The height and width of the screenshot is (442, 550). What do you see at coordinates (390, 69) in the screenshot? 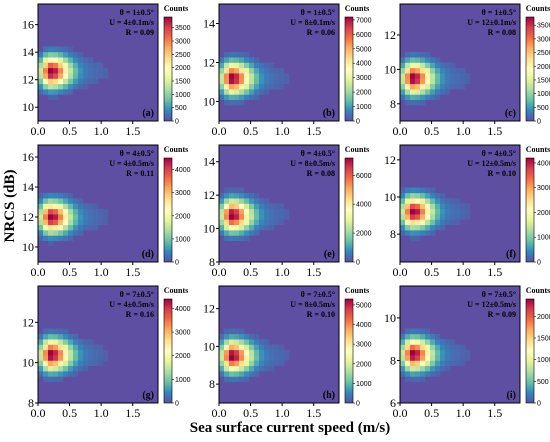
I see `y-tick-label: 10` at bounding box center [390, 69].